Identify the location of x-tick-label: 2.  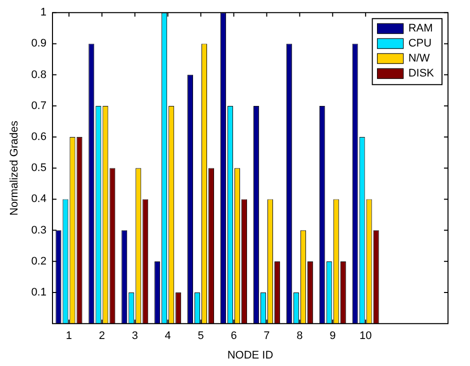
(101, 336).